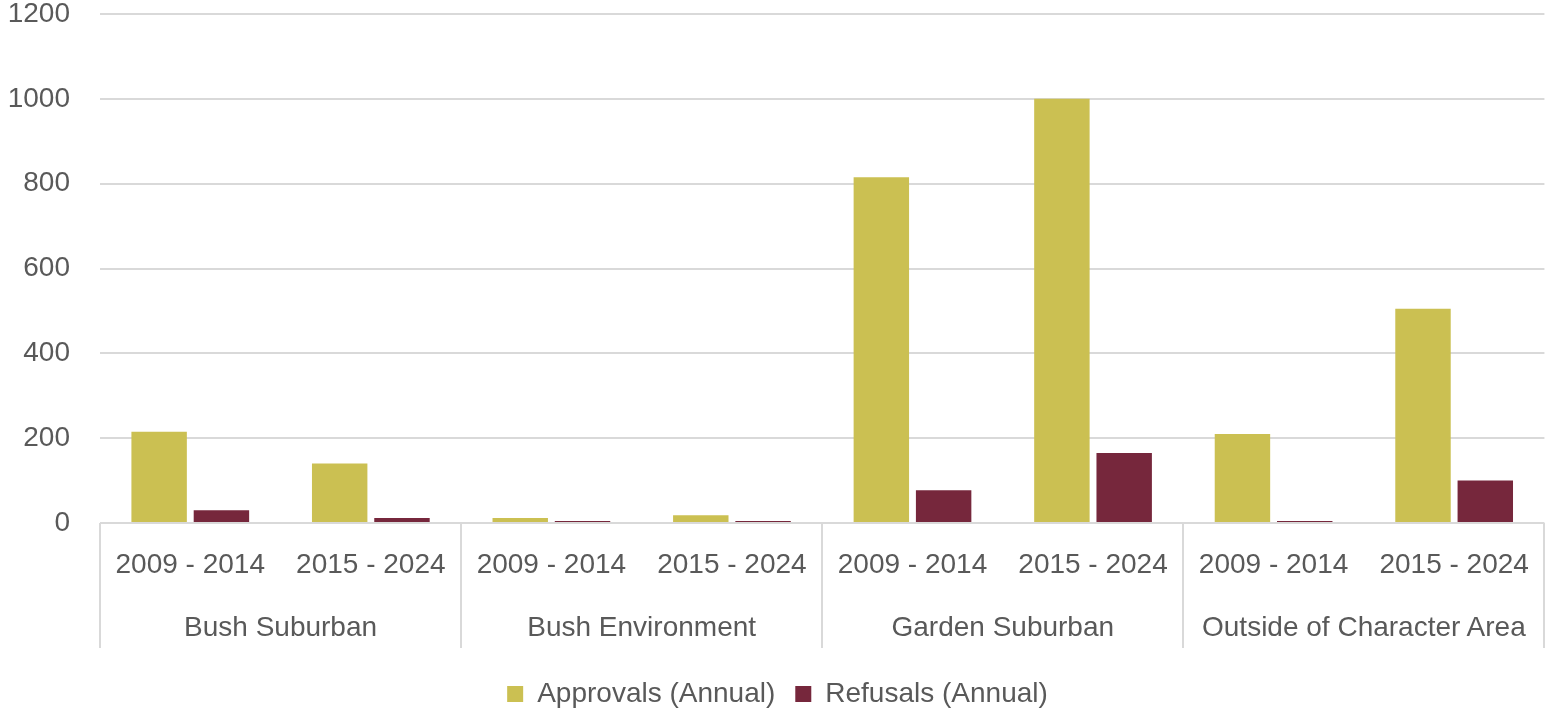 The width and height of the screenshot is (1557, 714). I want to click on text: Outside of Character Area, so click(1364, 626).